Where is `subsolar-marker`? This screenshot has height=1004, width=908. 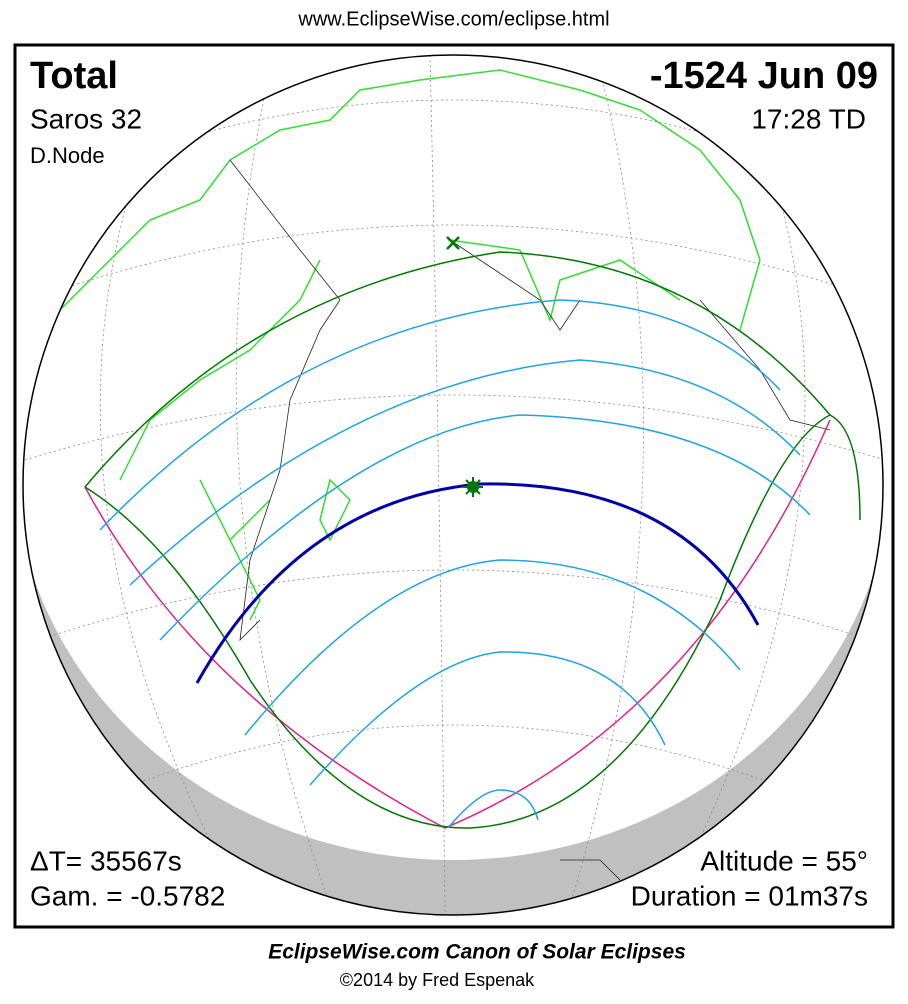
subsolar-marker is located at coordinates (473, 487).